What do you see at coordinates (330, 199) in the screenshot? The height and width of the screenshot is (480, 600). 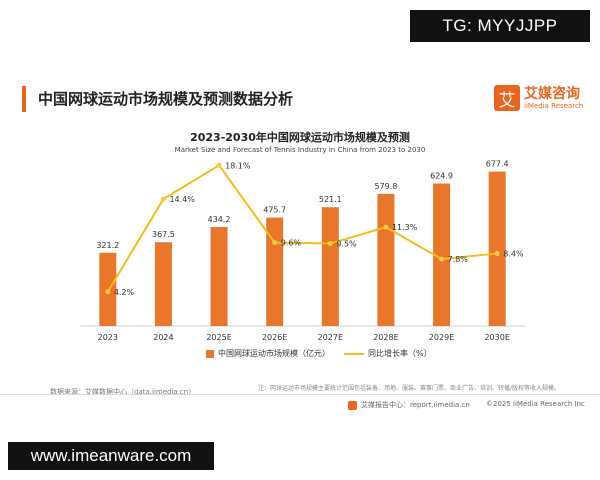 I see `bar-value-label-2027E: 521.1` at bounding box center [330, 199].